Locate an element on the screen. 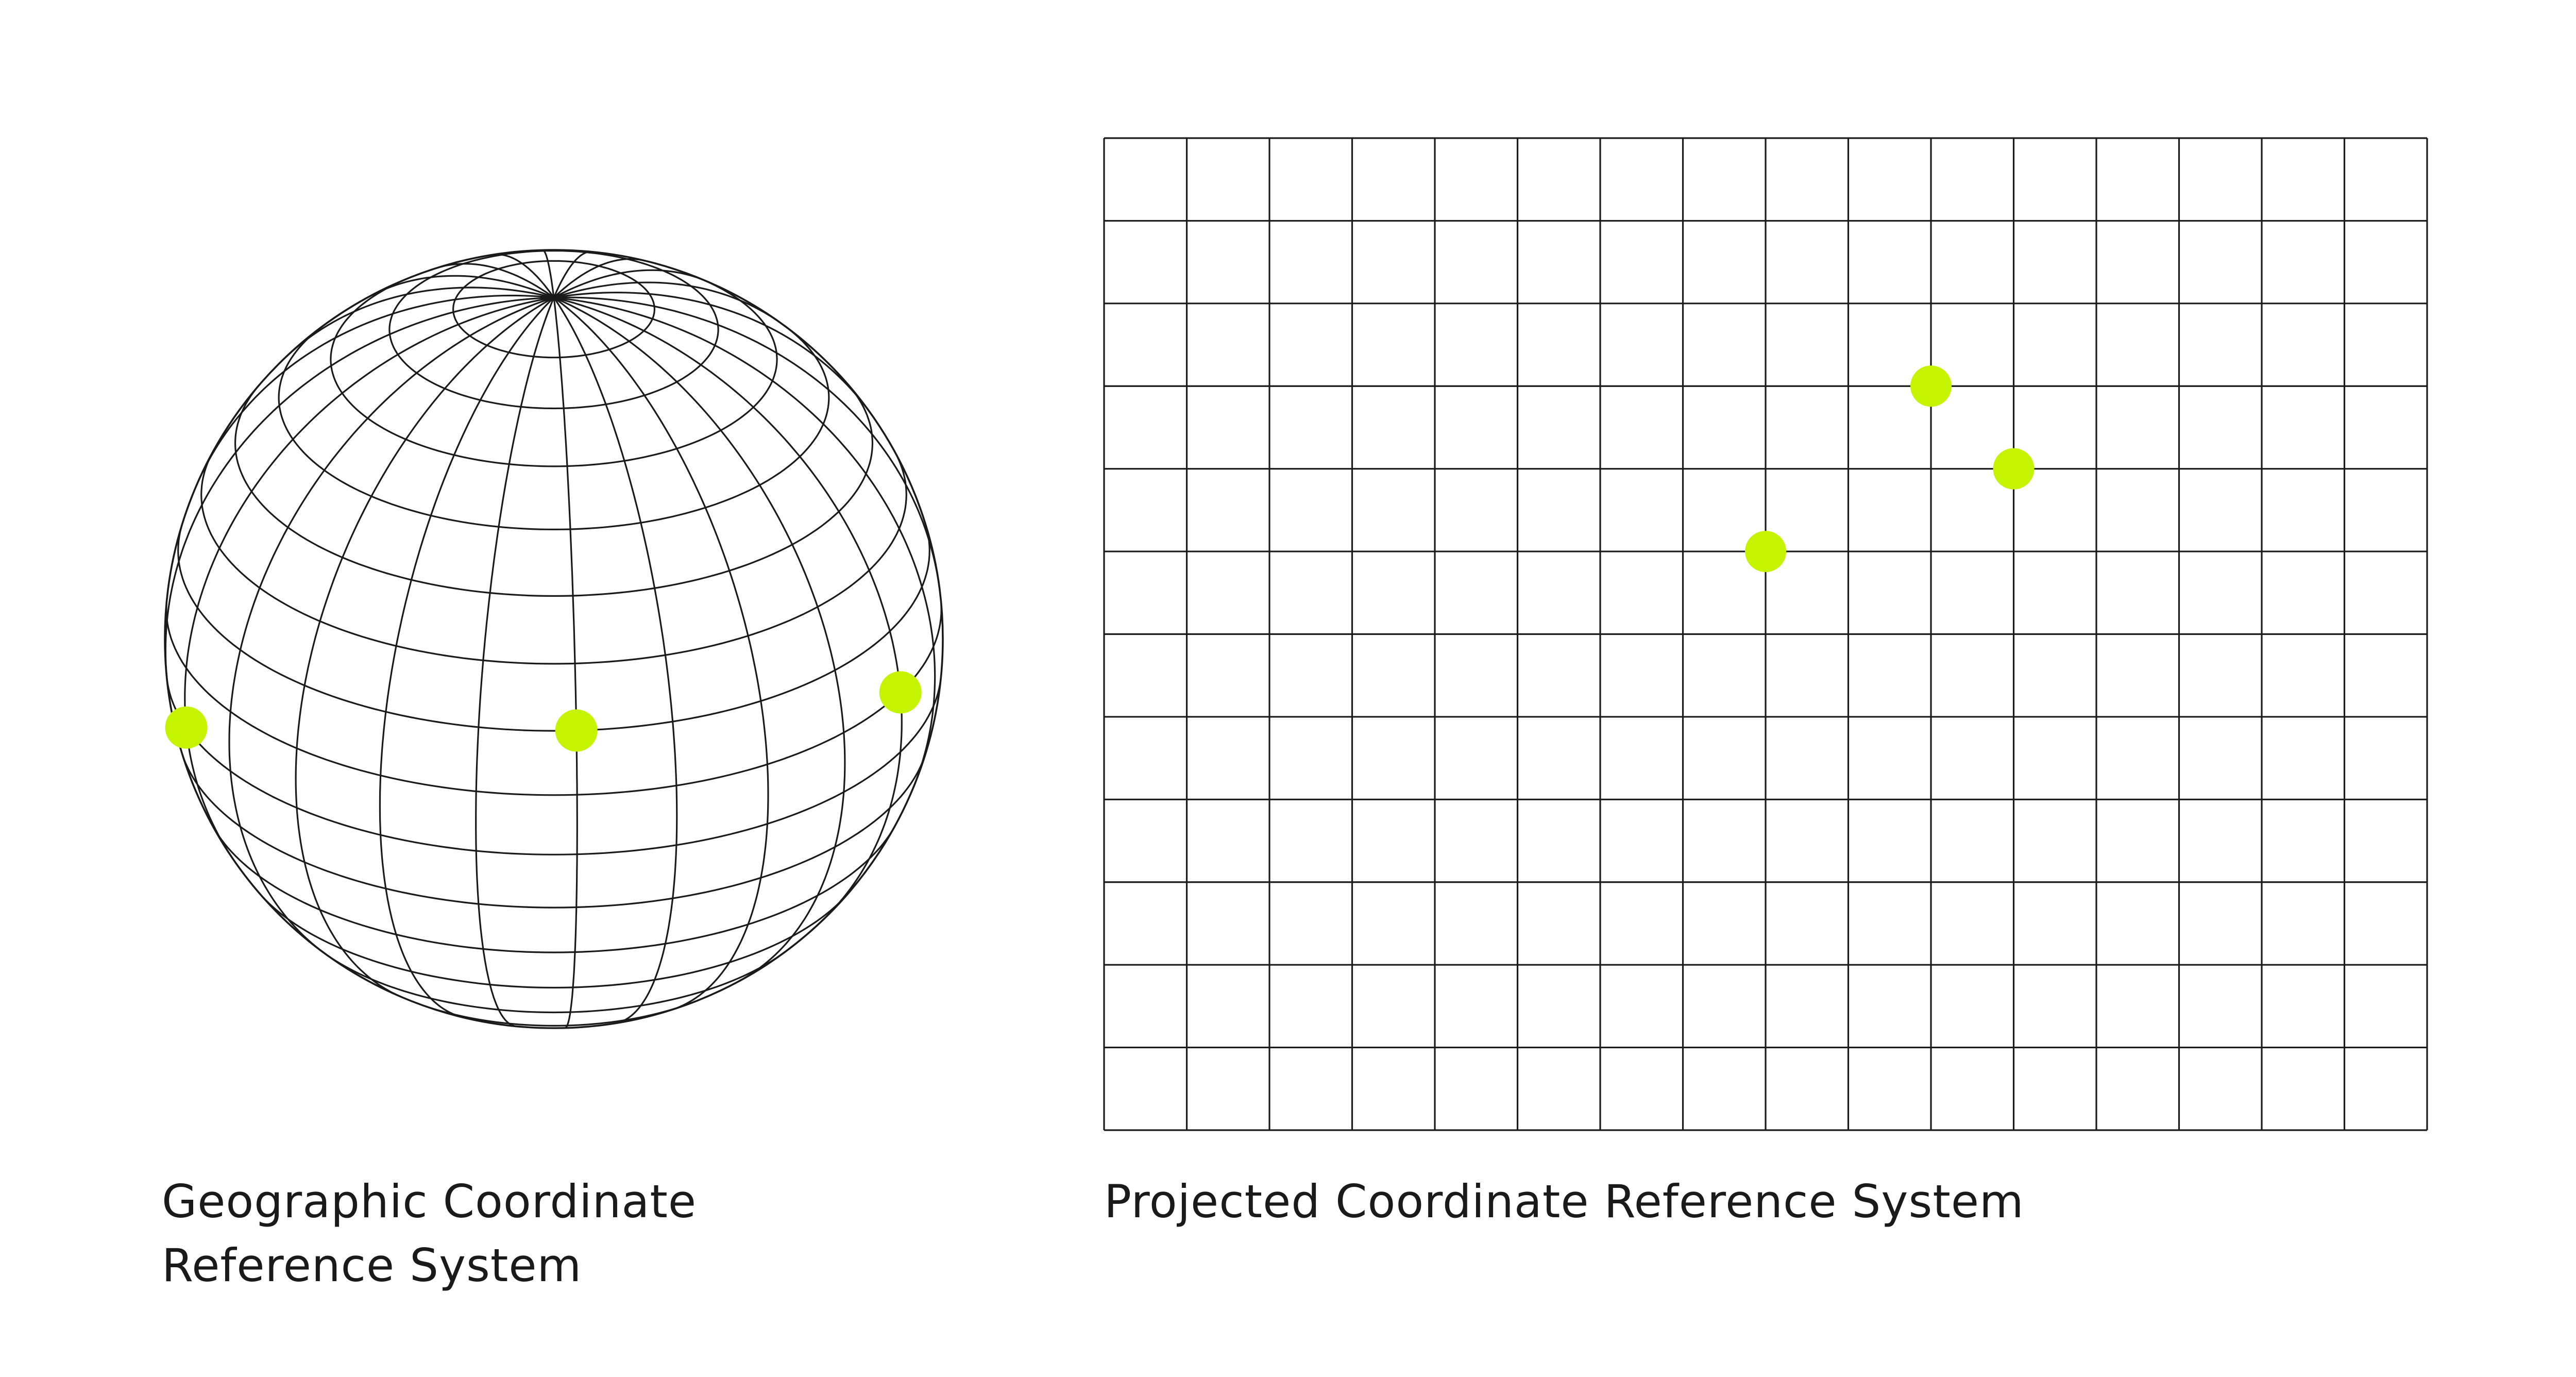 This screenshot has width=2576, height=1377. caption-line: Reference System is located at coordinates (372, 1265).